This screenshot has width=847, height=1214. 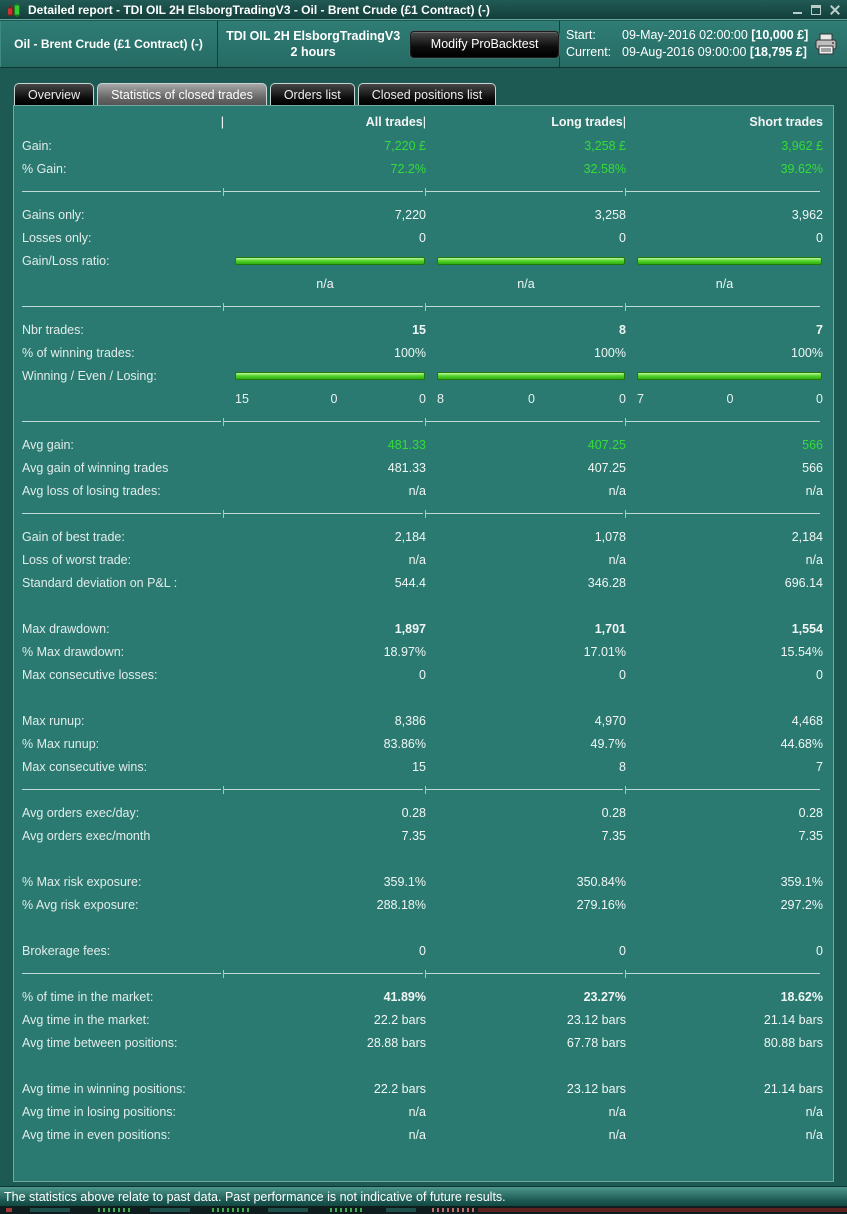 I want to click on stat-value: 297.2%, so click(x=801, y=904).